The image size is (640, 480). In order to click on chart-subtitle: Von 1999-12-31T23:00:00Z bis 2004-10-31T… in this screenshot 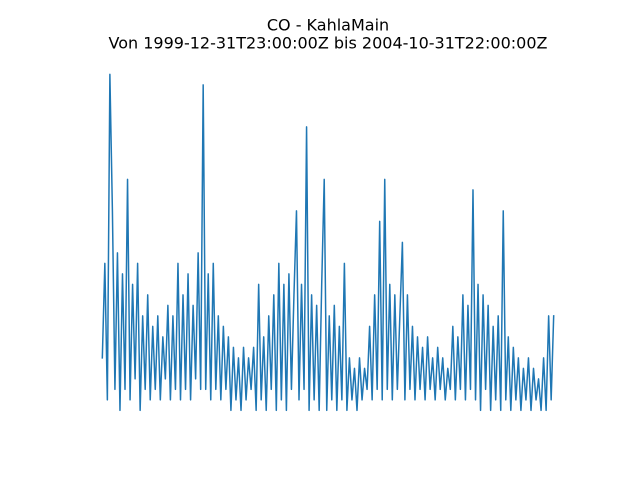, I will do `click(328, 43)`.